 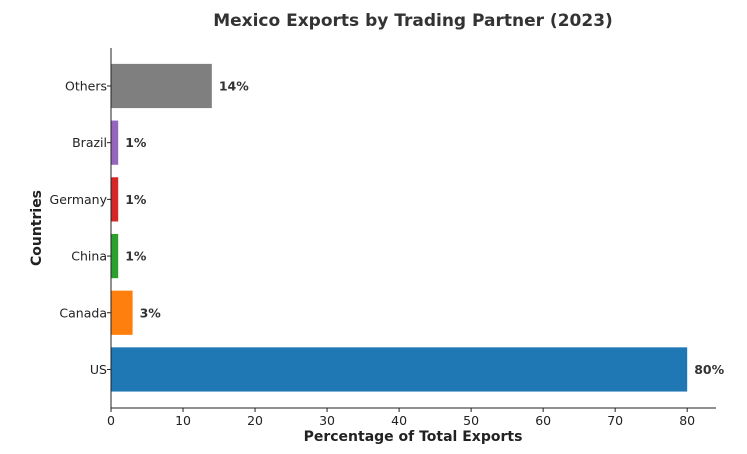 I want to click on bar-others, so click(x=161, y=86).